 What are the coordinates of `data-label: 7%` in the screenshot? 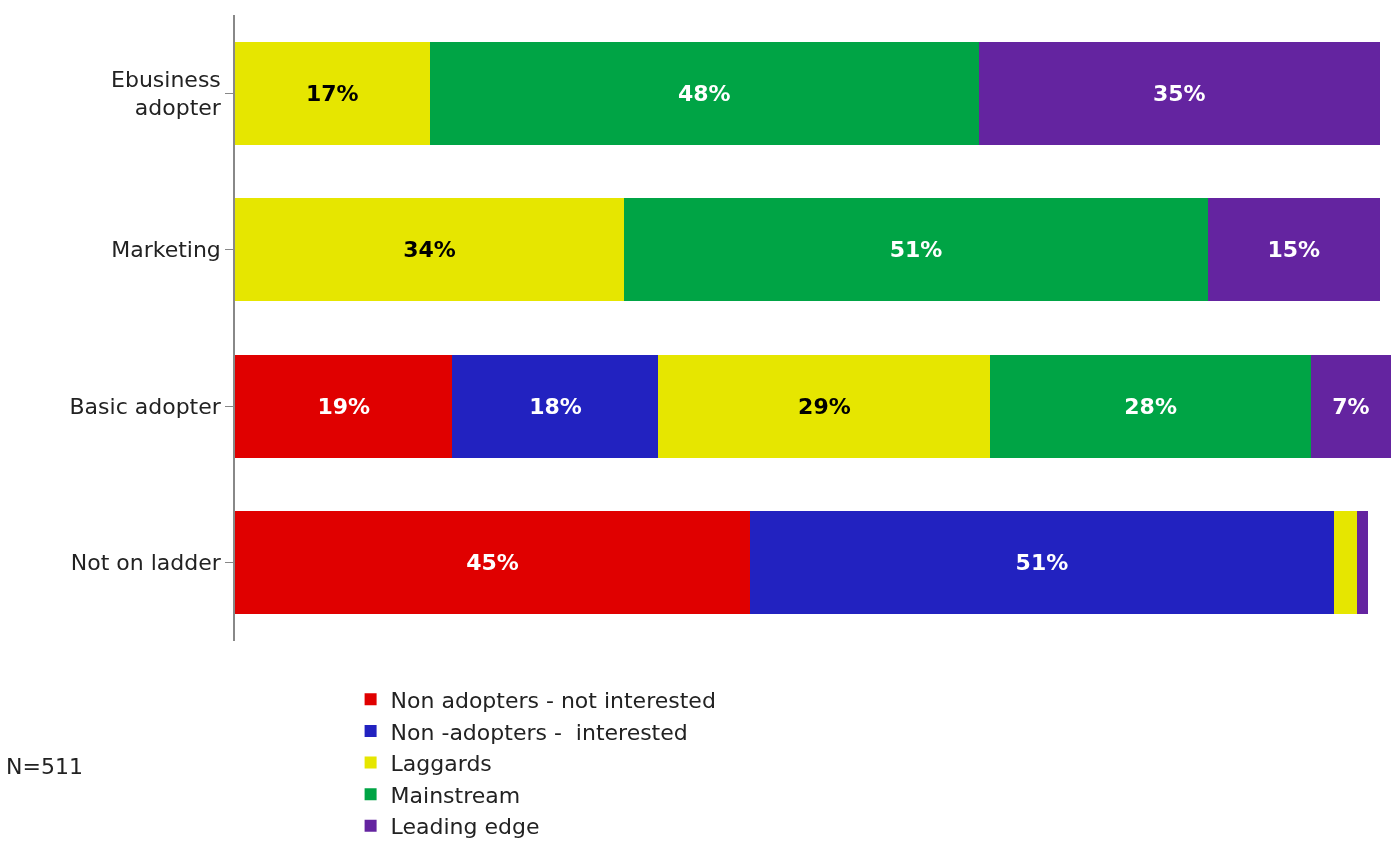 It's located at (1351, 406).